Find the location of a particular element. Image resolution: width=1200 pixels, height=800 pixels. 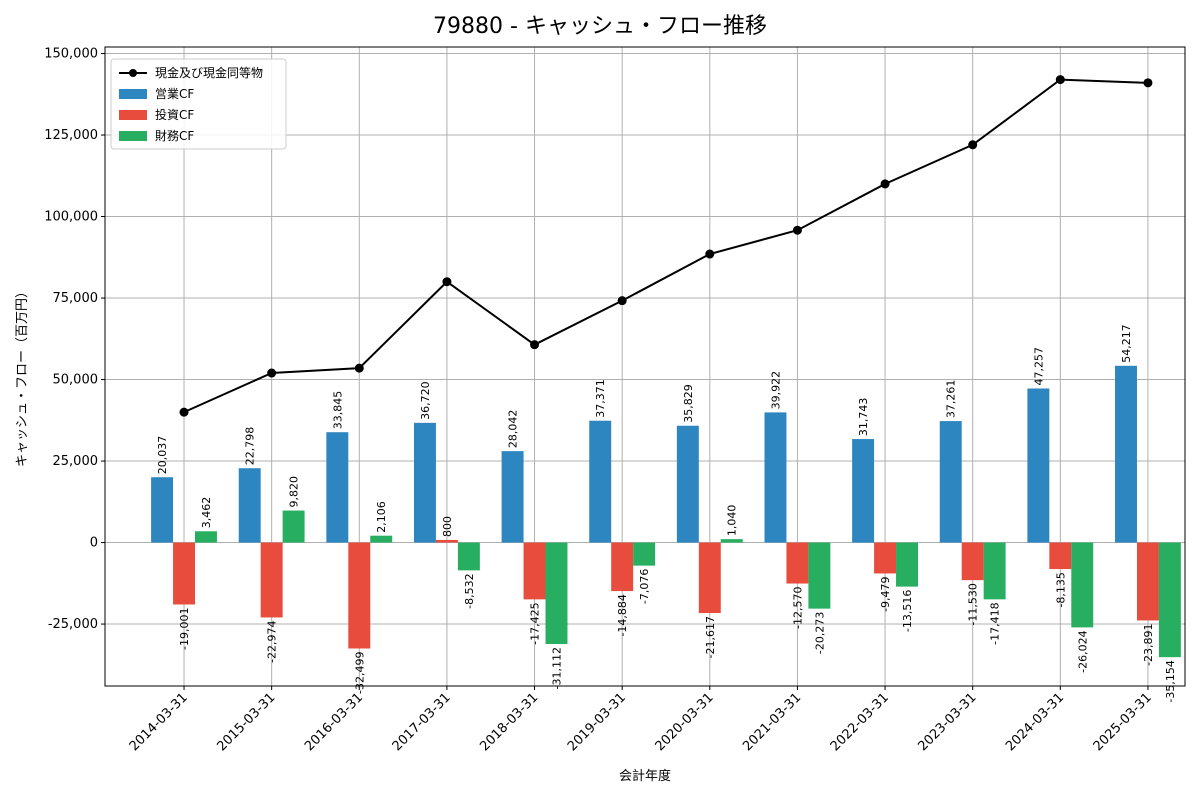

bar-data-label: -19,001 is located at coordinates (184, 628).